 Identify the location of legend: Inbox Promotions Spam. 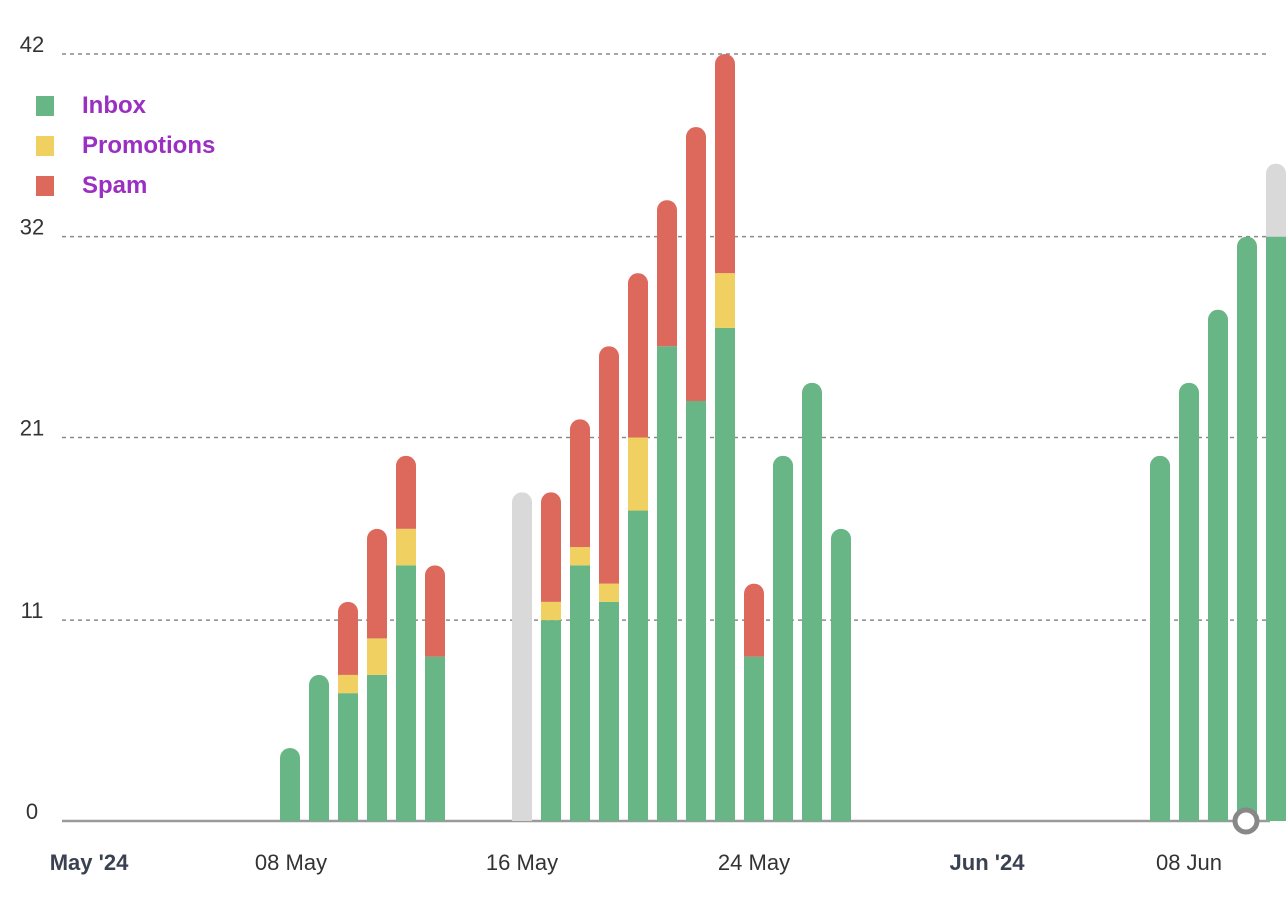
(125, 146).